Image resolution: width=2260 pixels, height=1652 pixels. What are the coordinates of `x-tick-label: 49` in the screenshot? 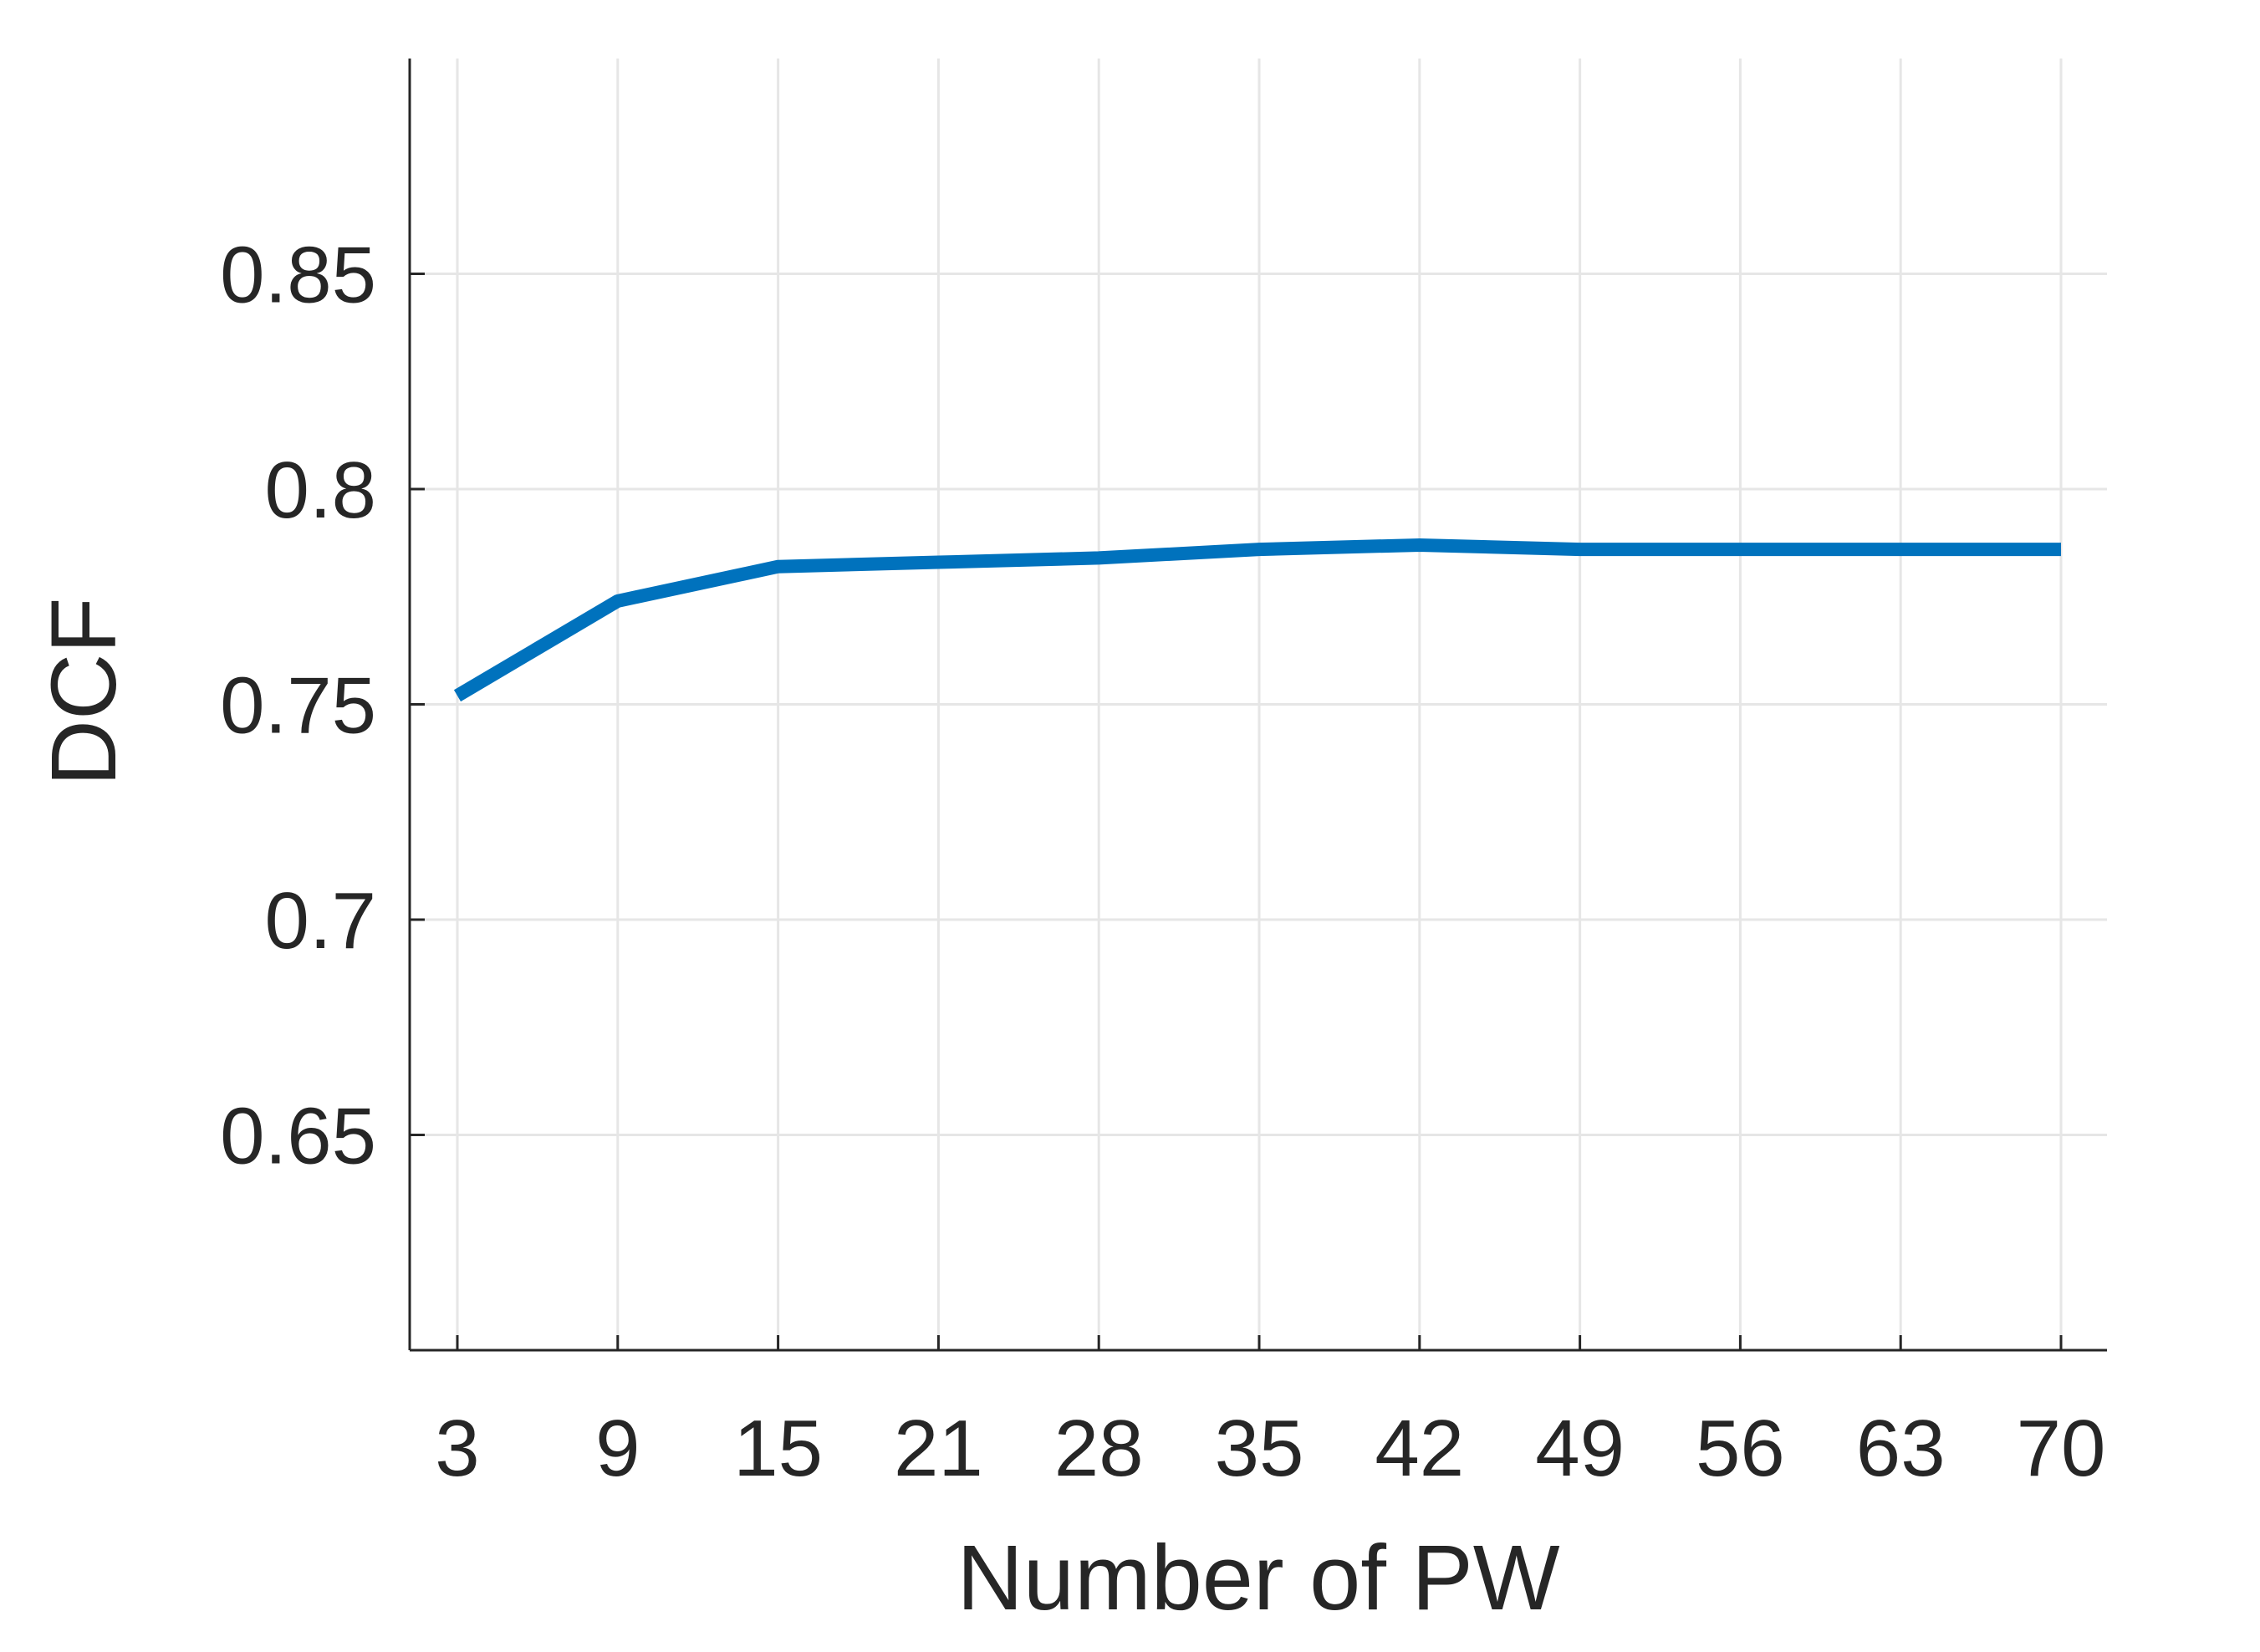 It's located at (1580, 1448).